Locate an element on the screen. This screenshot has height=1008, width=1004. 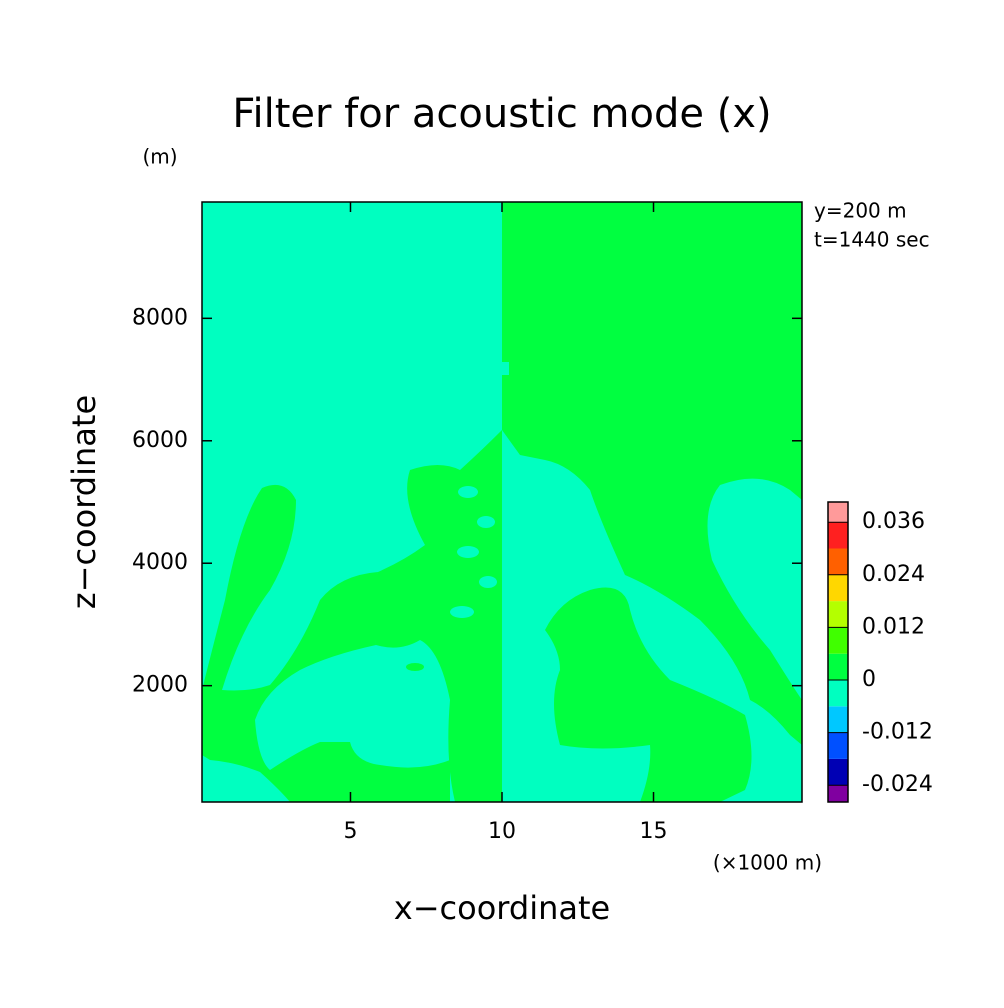
x-axis-title: x−coordinate is located at coordinates (502, 908).